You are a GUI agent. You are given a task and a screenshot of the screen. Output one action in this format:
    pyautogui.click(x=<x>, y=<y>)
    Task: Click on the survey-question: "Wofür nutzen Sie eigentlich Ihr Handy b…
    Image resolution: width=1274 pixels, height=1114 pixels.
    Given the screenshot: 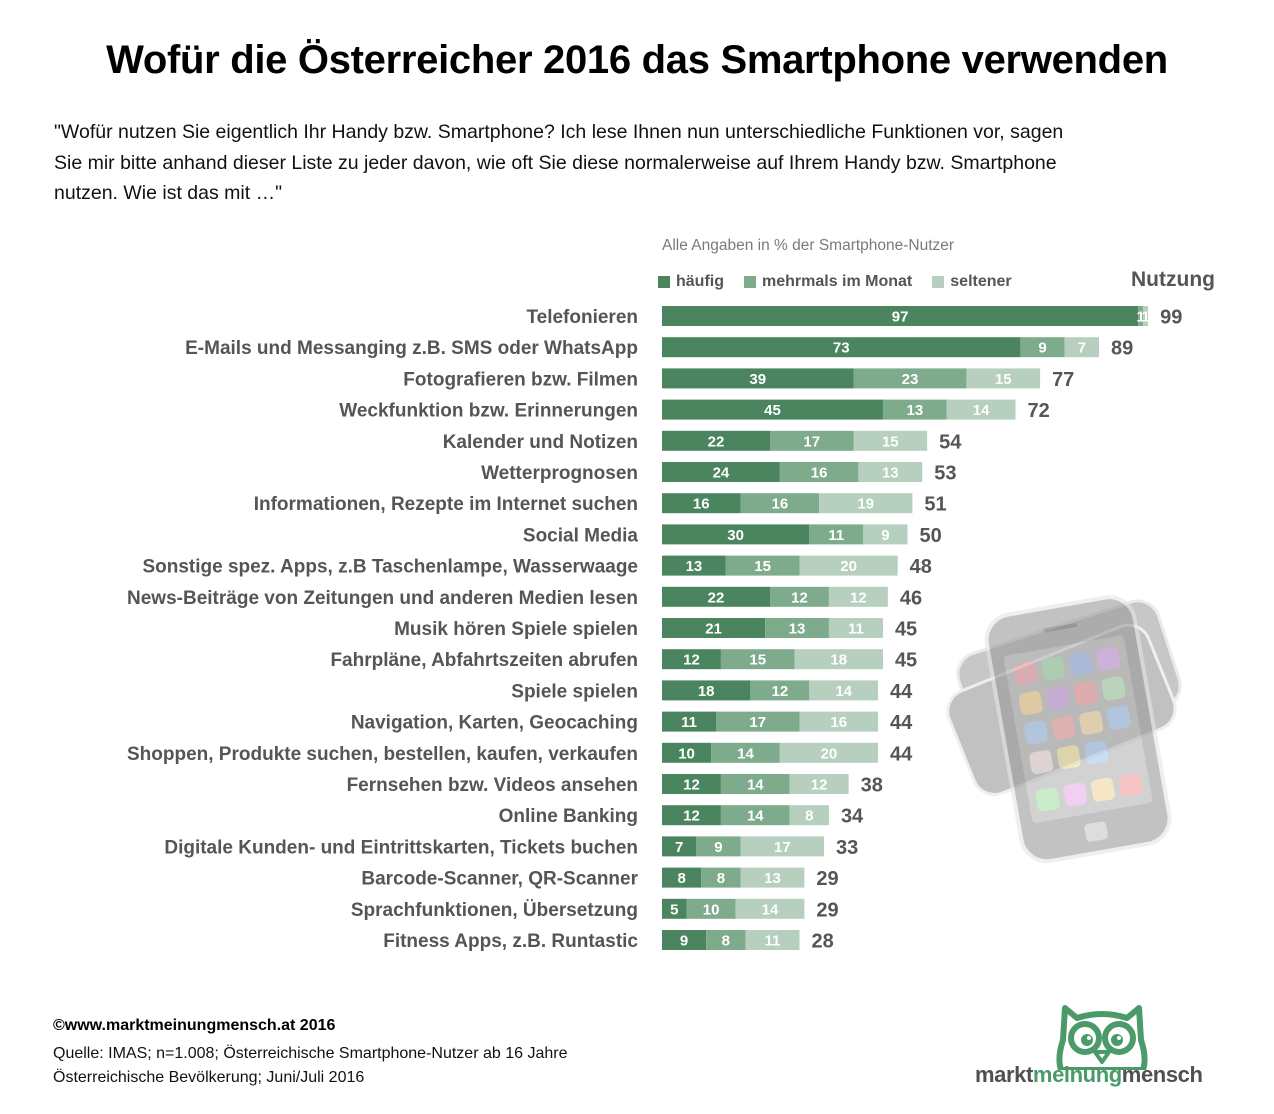 What is the action you would take?
    pyautogui.click(x=649, y=163)
    